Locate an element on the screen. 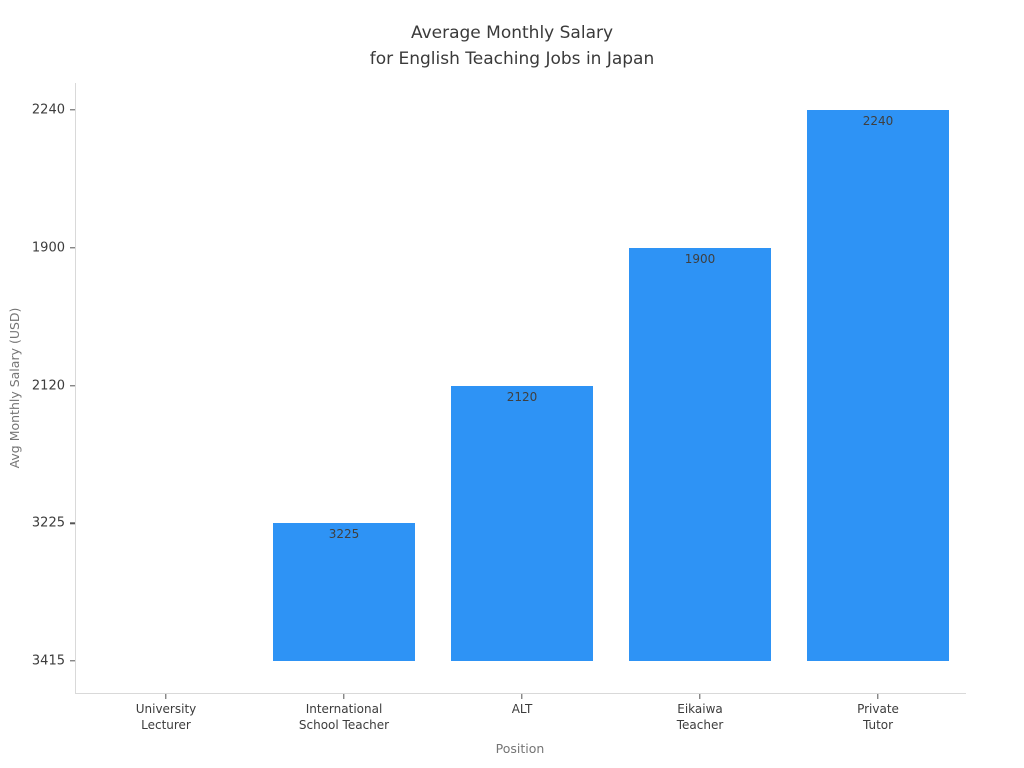  y-tick-label: 3225 is located at coordinates (48, 523).